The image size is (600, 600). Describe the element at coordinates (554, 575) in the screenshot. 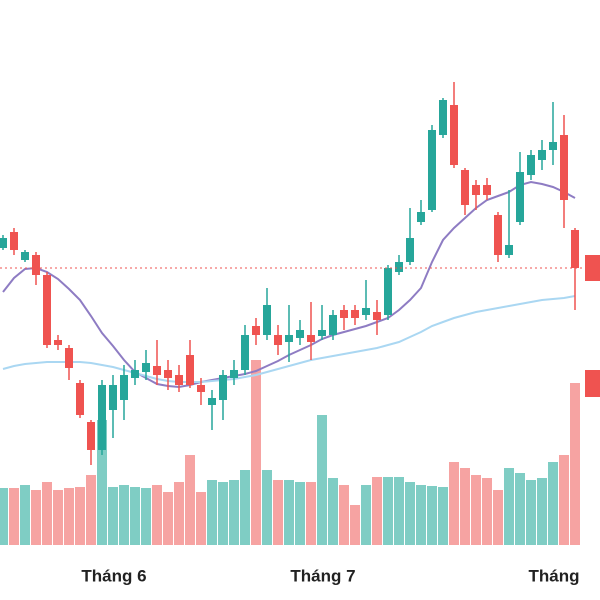

I see `x-tick-label: Tháng` at that location.